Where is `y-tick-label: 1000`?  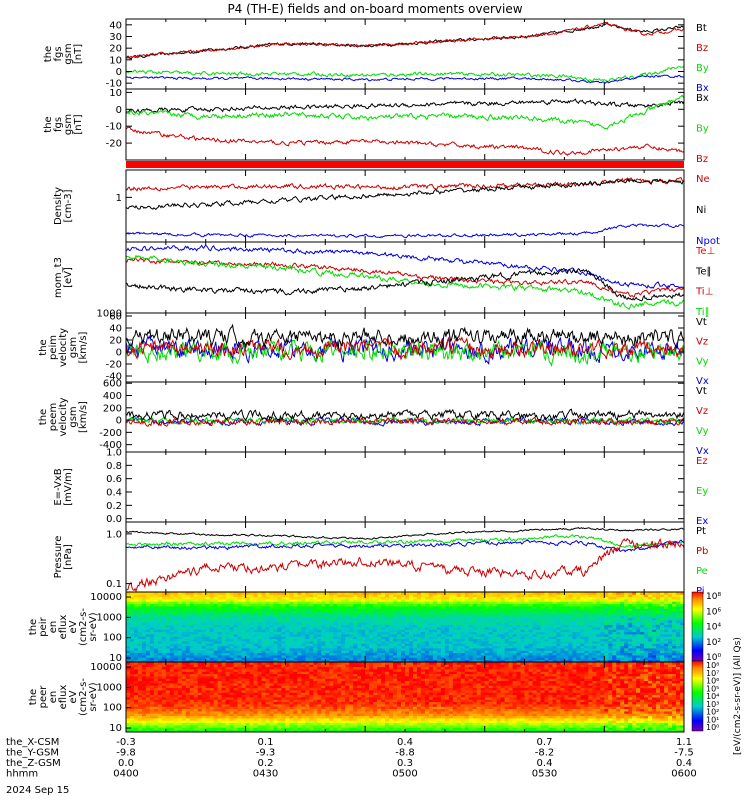
y-tick-label: 1000 is located at coordinates (109, 617).